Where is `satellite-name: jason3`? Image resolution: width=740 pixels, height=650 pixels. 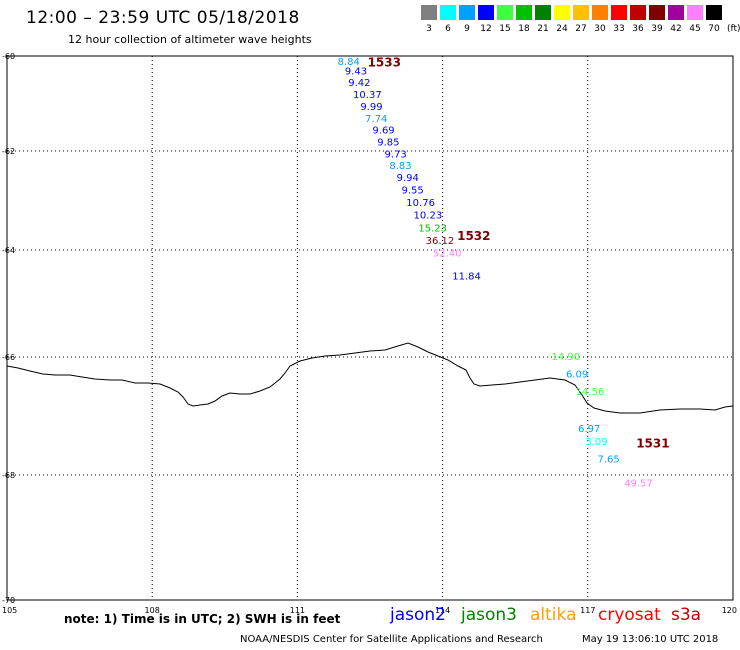 satellite-name: jason3 is located at coordinates (489, 615).